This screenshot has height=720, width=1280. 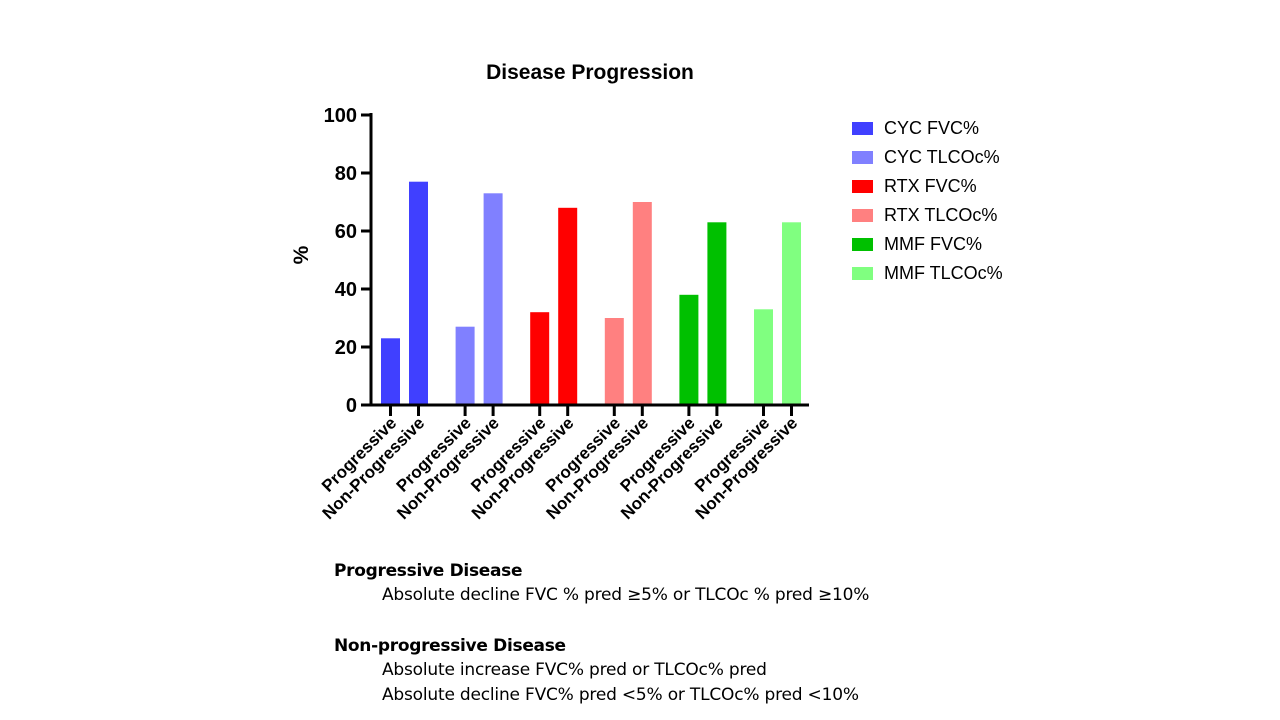 What do you see at coordinates (940, 215) in the screenshot?
I see `legend-label: RTX TLCOc%` at bounding box center [940, 215].